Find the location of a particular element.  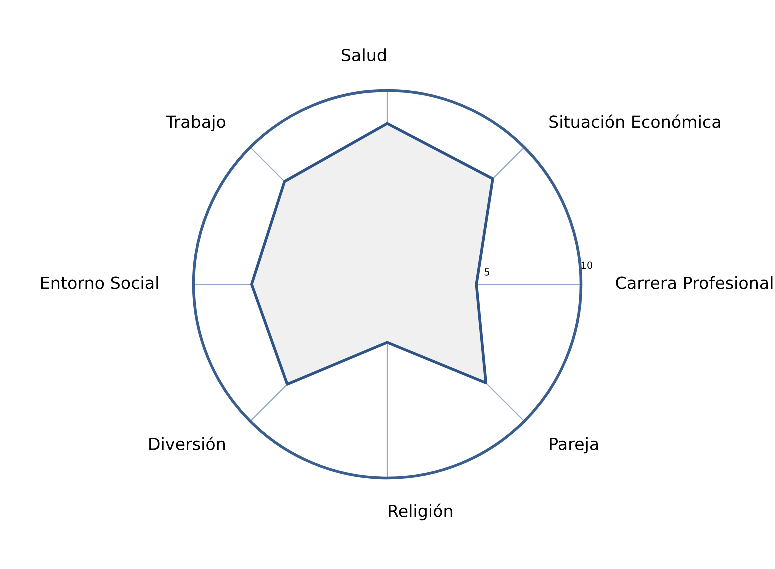

spoke-label: Trabajo is located at coordinates (196, 123).